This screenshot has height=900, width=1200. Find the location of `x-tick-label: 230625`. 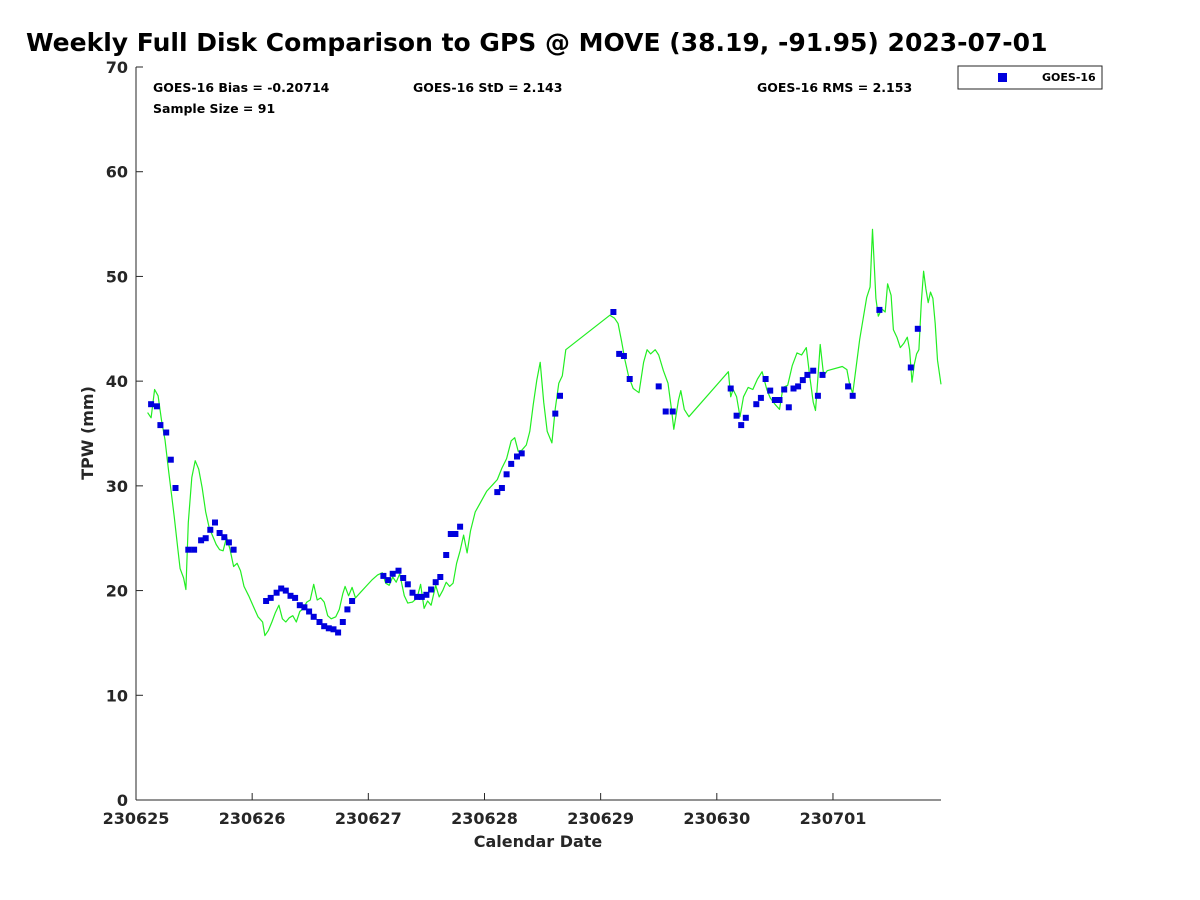

x-tick-label: 230625 is located at coordinates (136, 818).